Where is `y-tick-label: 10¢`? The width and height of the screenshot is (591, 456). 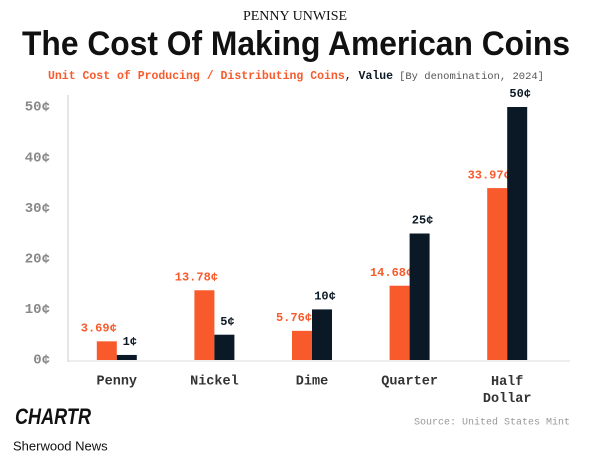 y-tick-label: 10¢ is located at coordinates (37, 310).